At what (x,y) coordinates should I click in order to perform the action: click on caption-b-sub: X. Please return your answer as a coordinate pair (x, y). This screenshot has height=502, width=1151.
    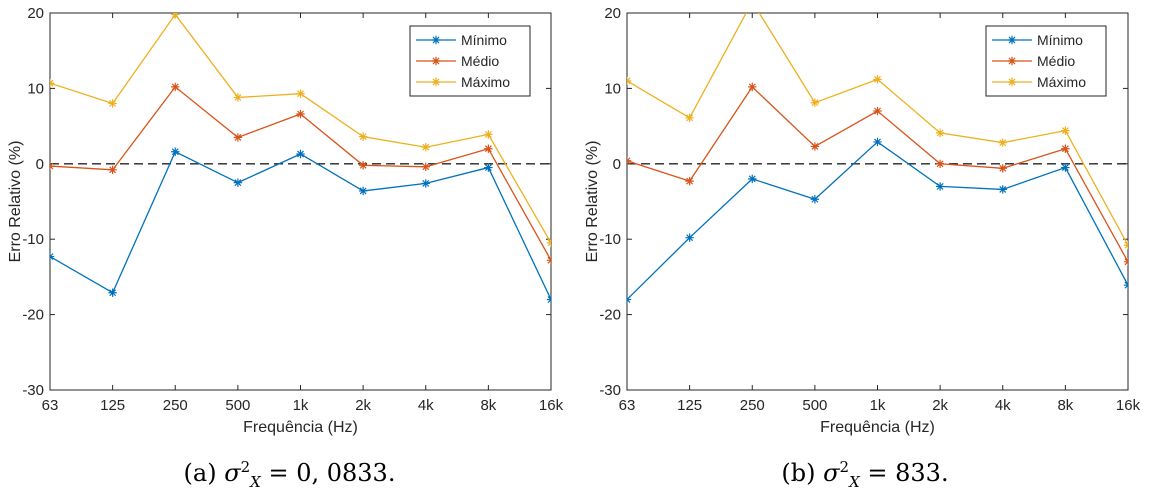
    Looking at the image, I should click on (854, 481).